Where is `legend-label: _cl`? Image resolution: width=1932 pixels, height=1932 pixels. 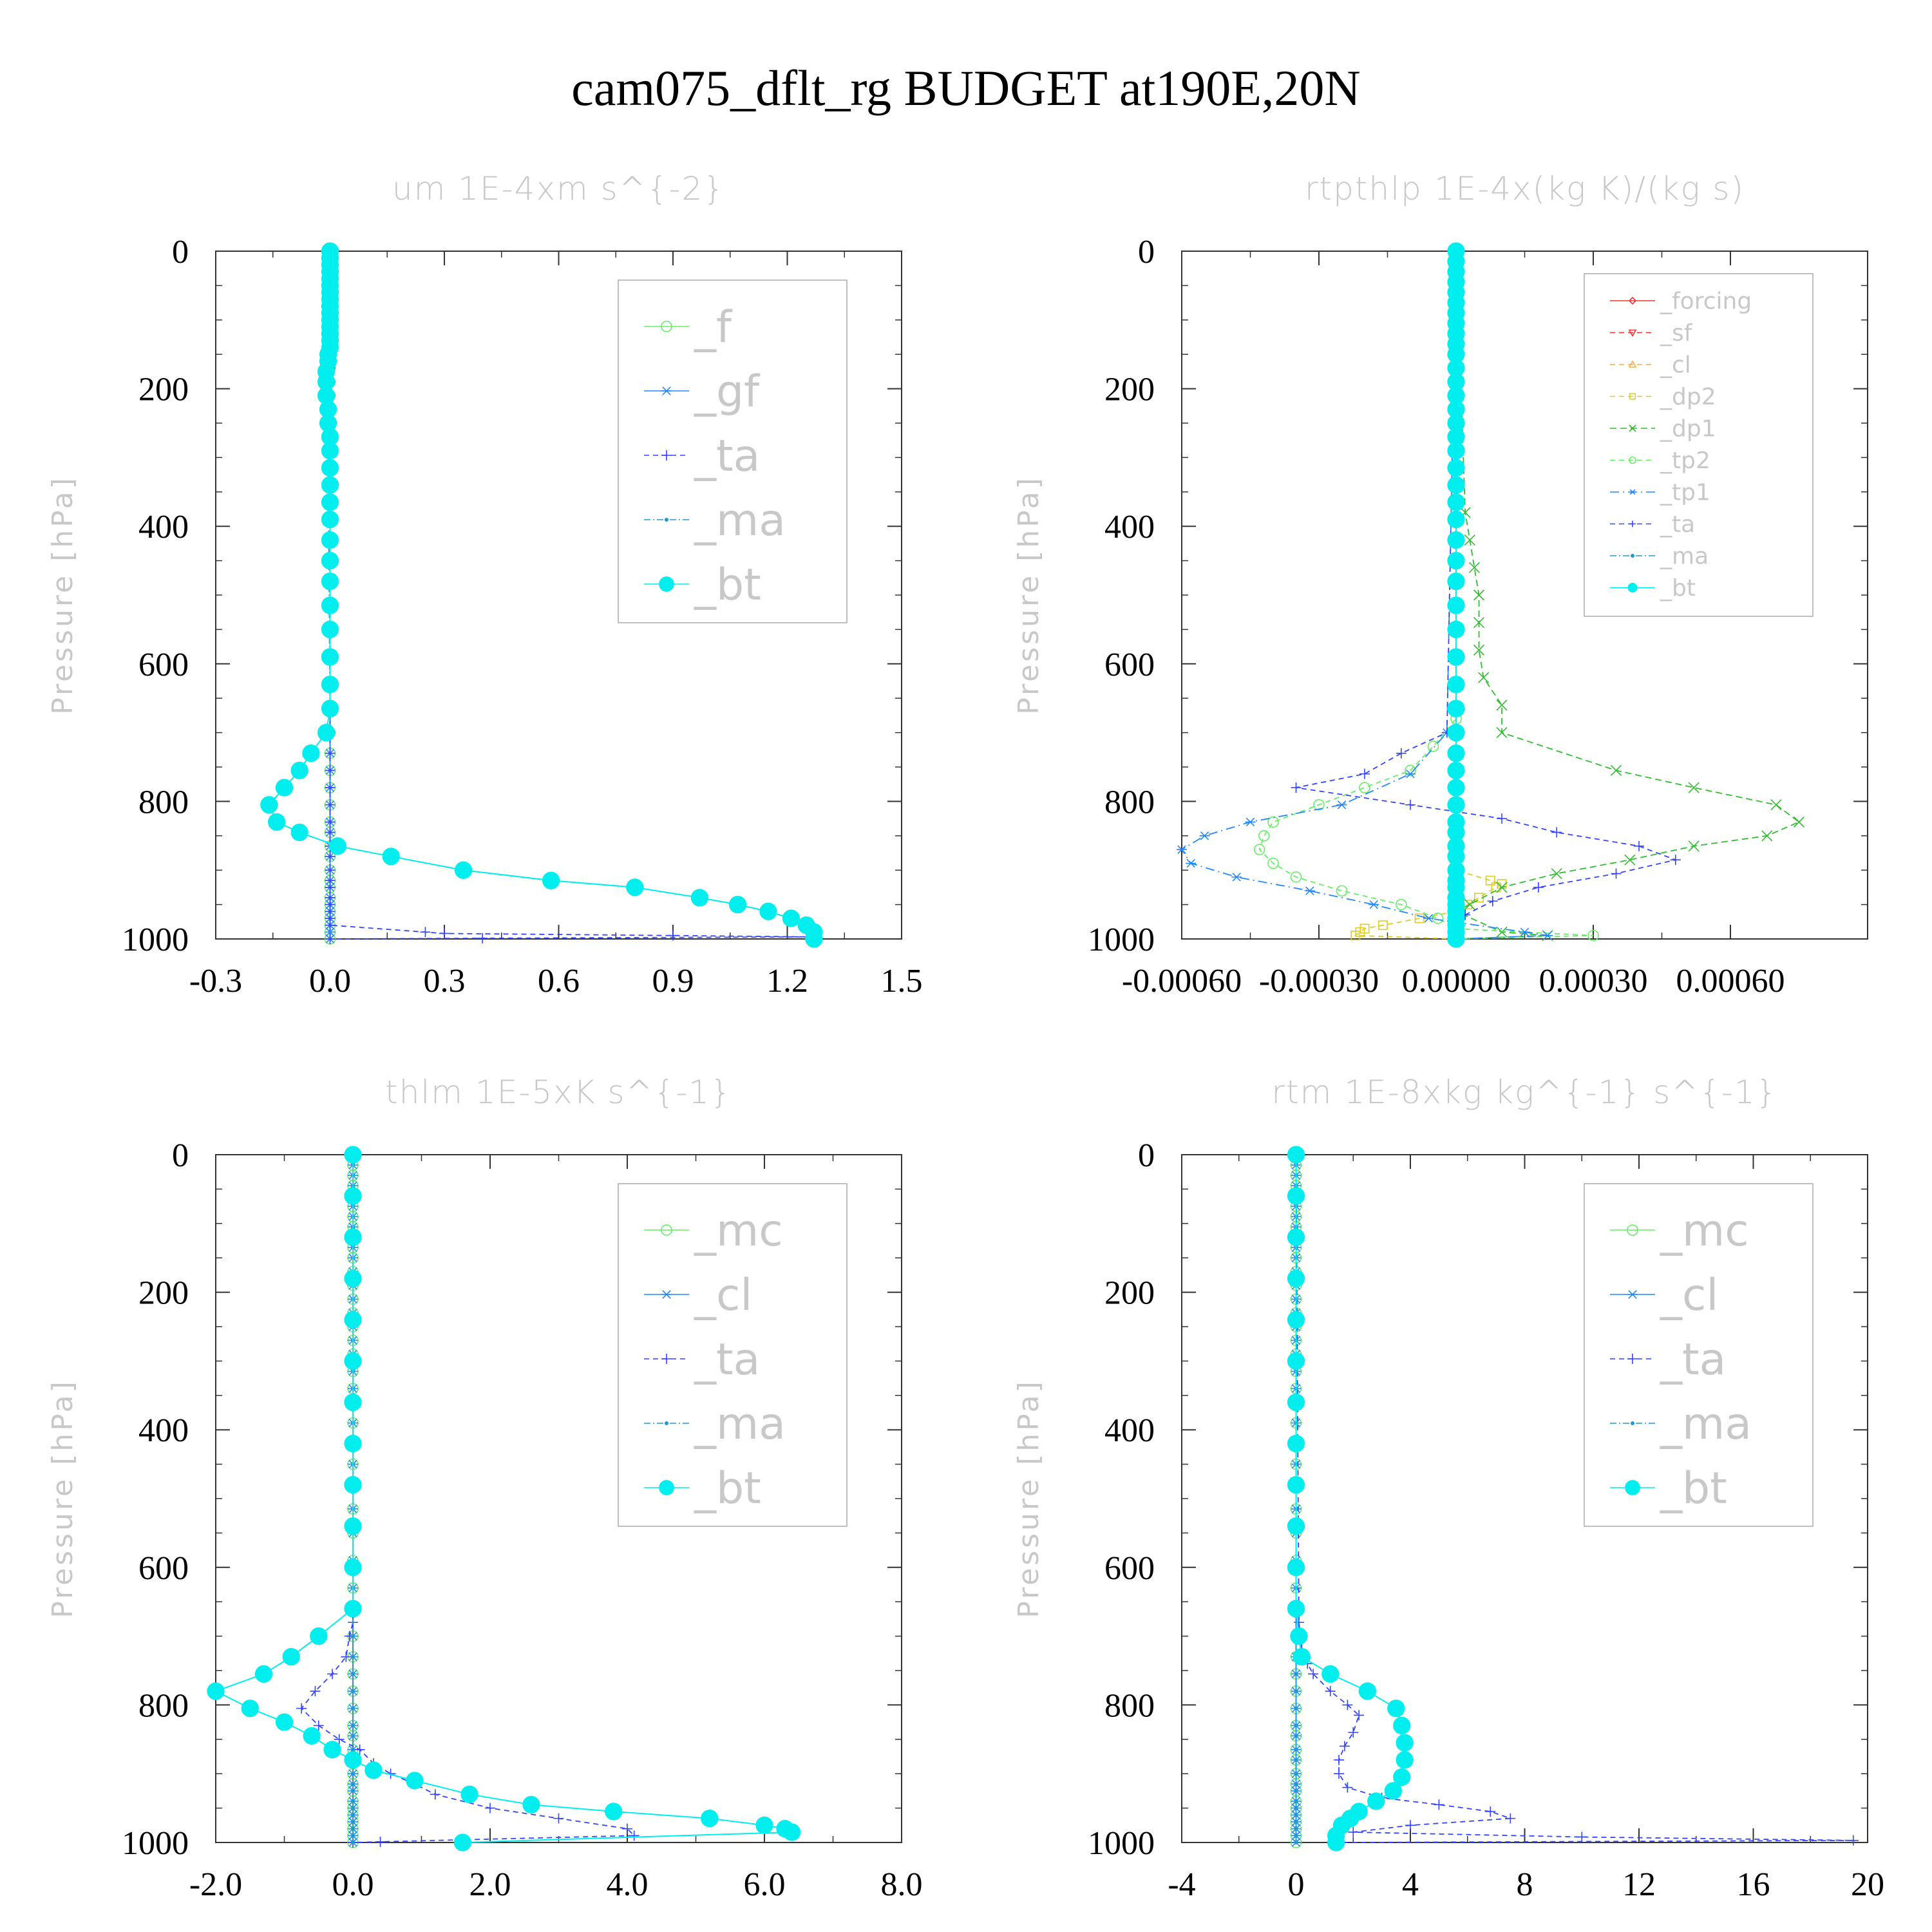
legend-label: _cl is located at coordinates (723, 1295).